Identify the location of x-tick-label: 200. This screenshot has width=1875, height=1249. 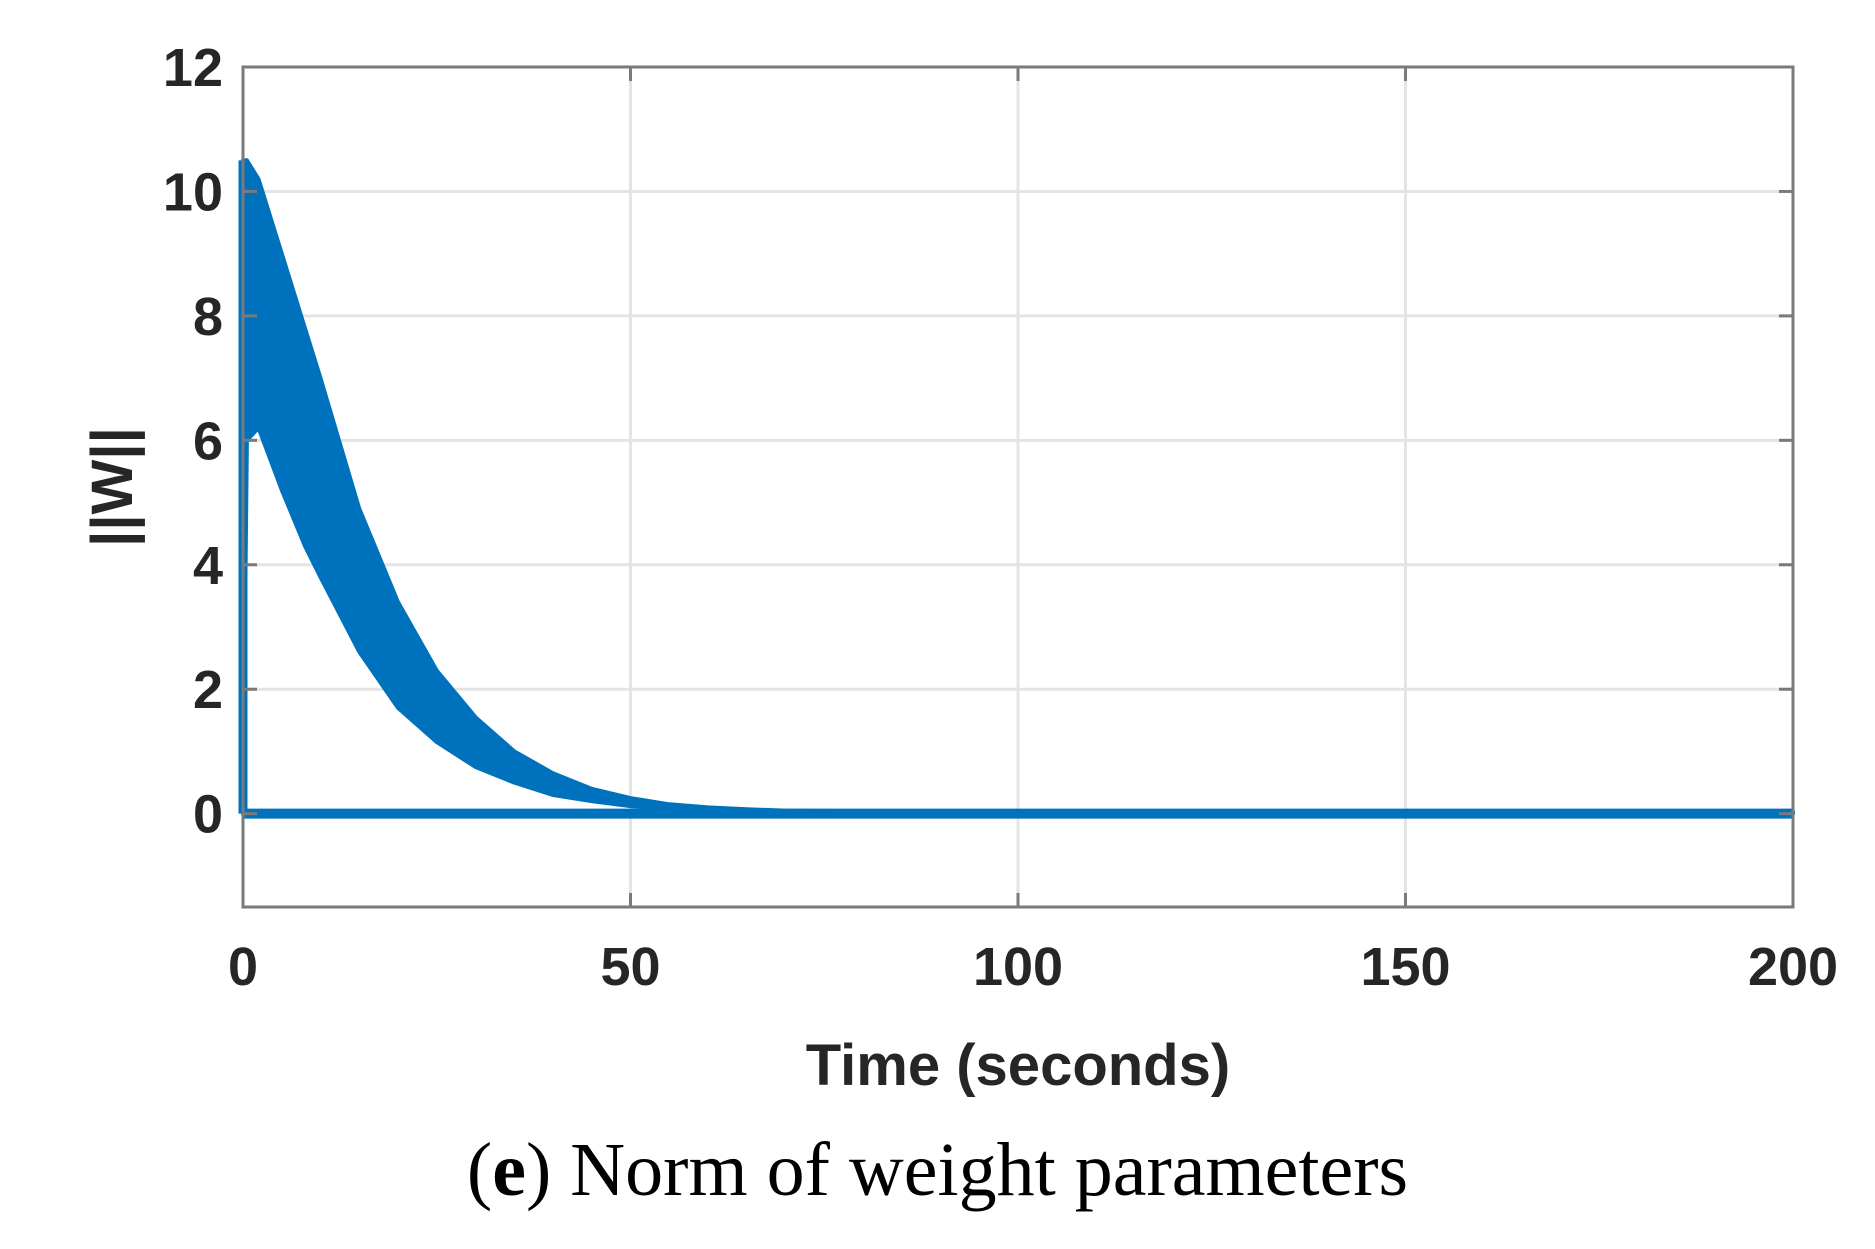
(1793, 967).